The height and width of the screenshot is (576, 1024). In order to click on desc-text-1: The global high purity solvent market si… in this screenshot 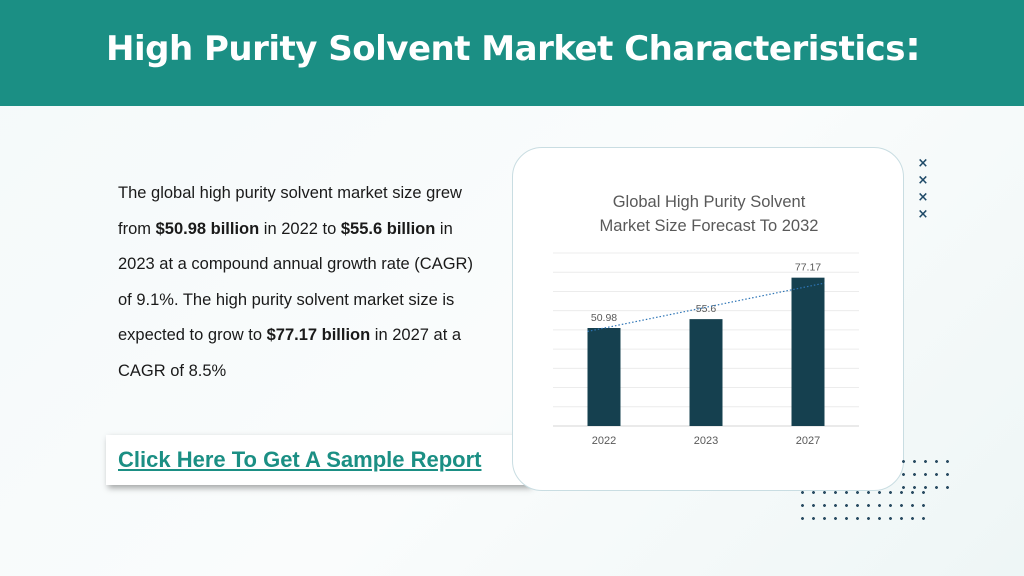, I will do `click(290, 211)`.